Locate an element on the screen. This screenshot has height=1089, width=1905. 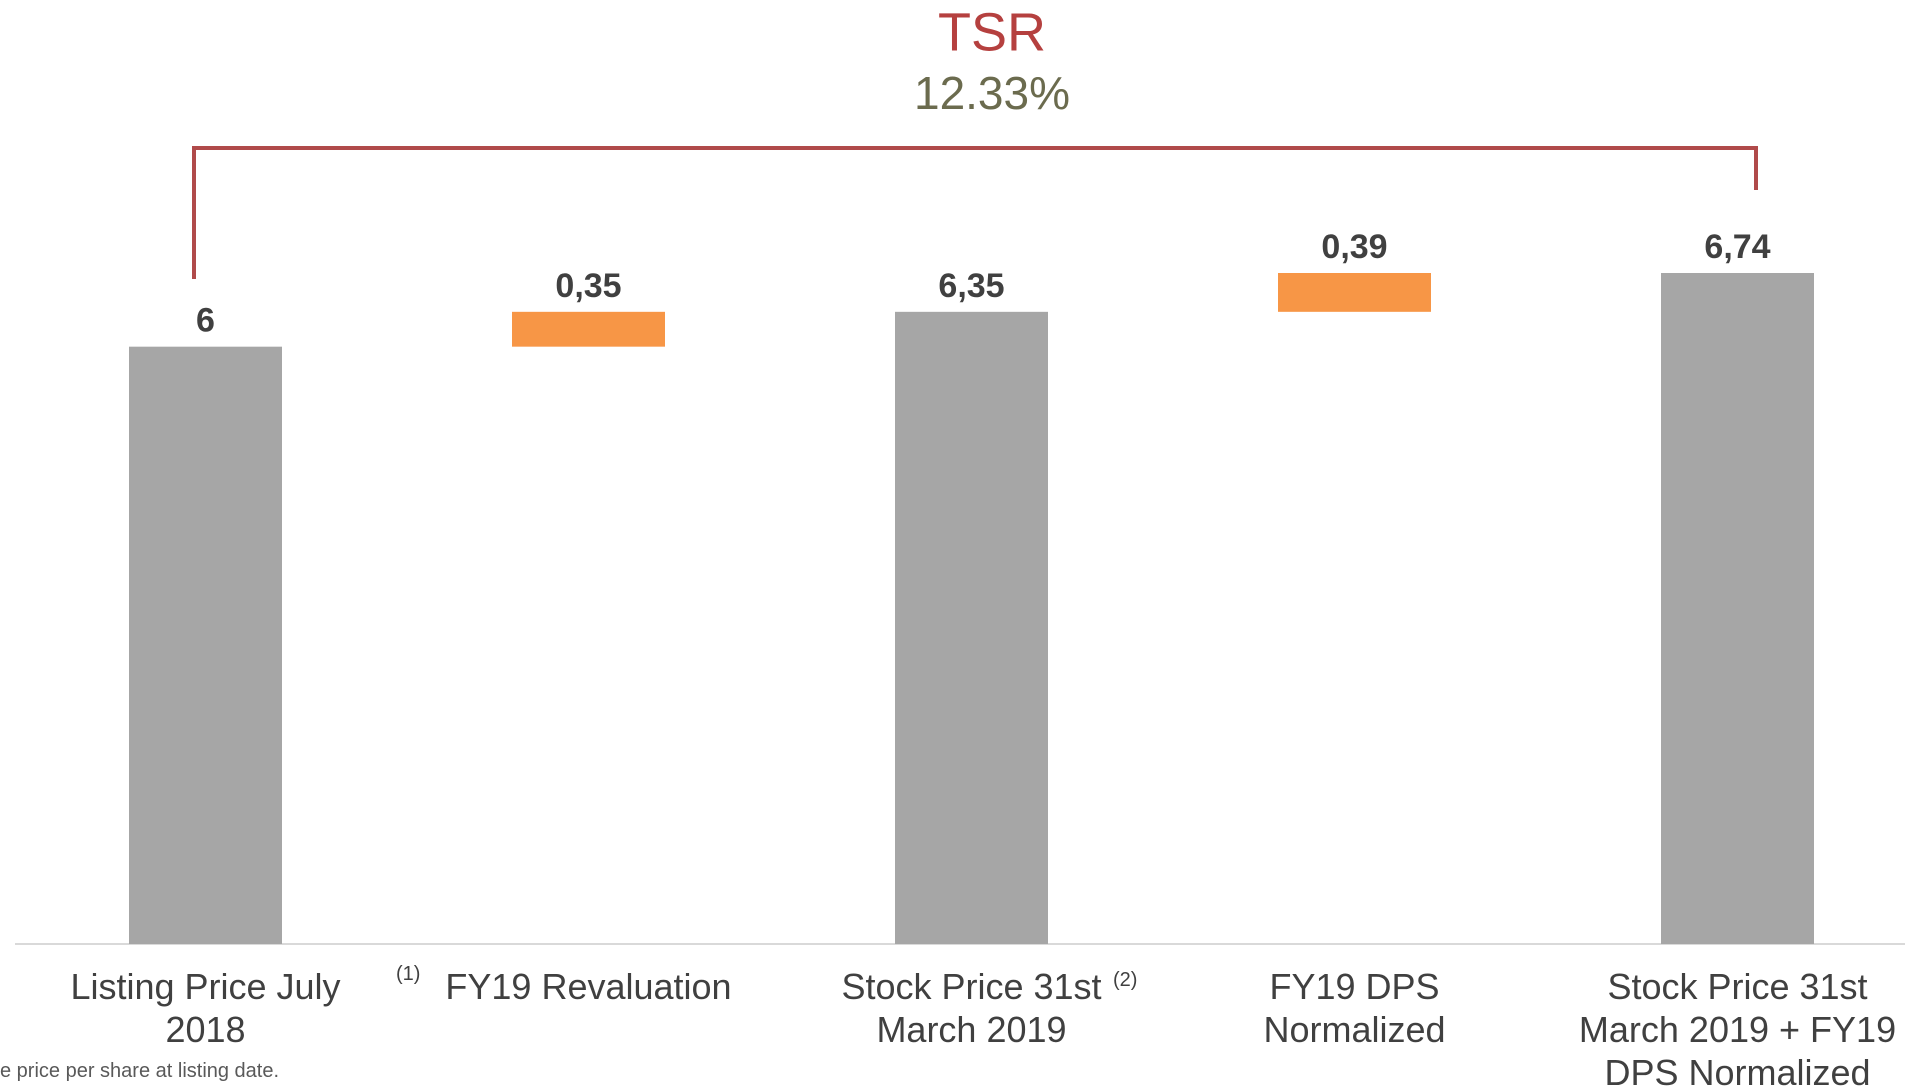
value-label: 0,39 is located at coordinates (1354, 247).